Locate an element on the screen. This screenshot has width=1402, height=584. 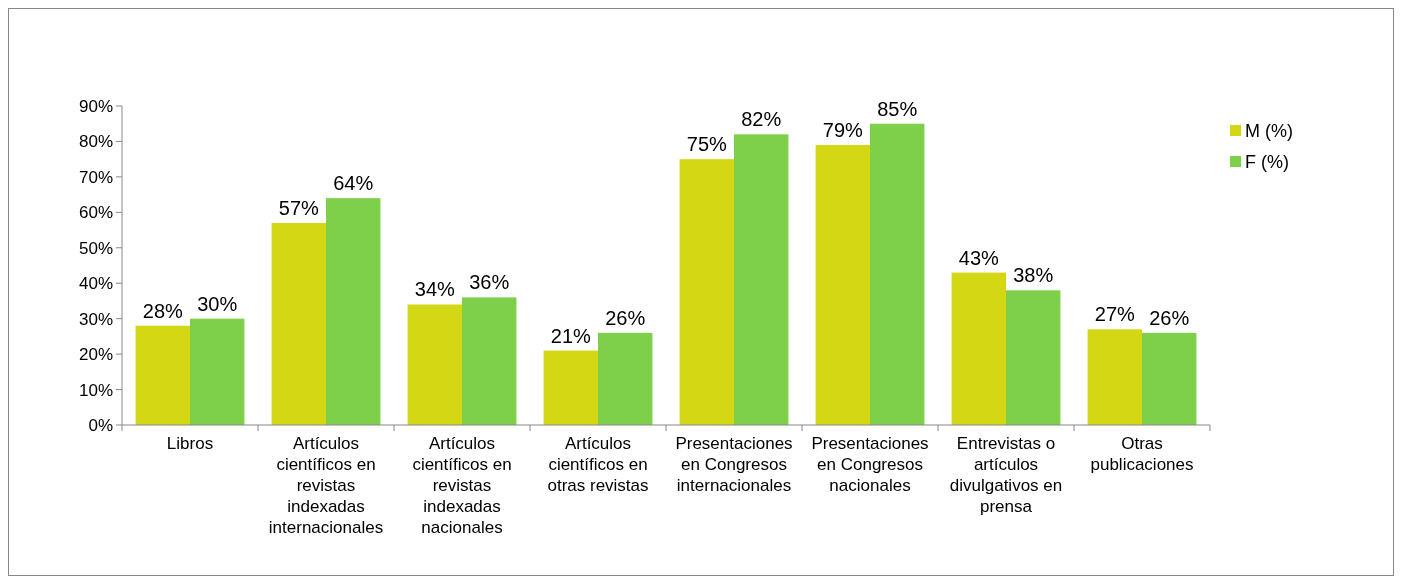
data-label: 38% is located at coordinates (1033, 275).